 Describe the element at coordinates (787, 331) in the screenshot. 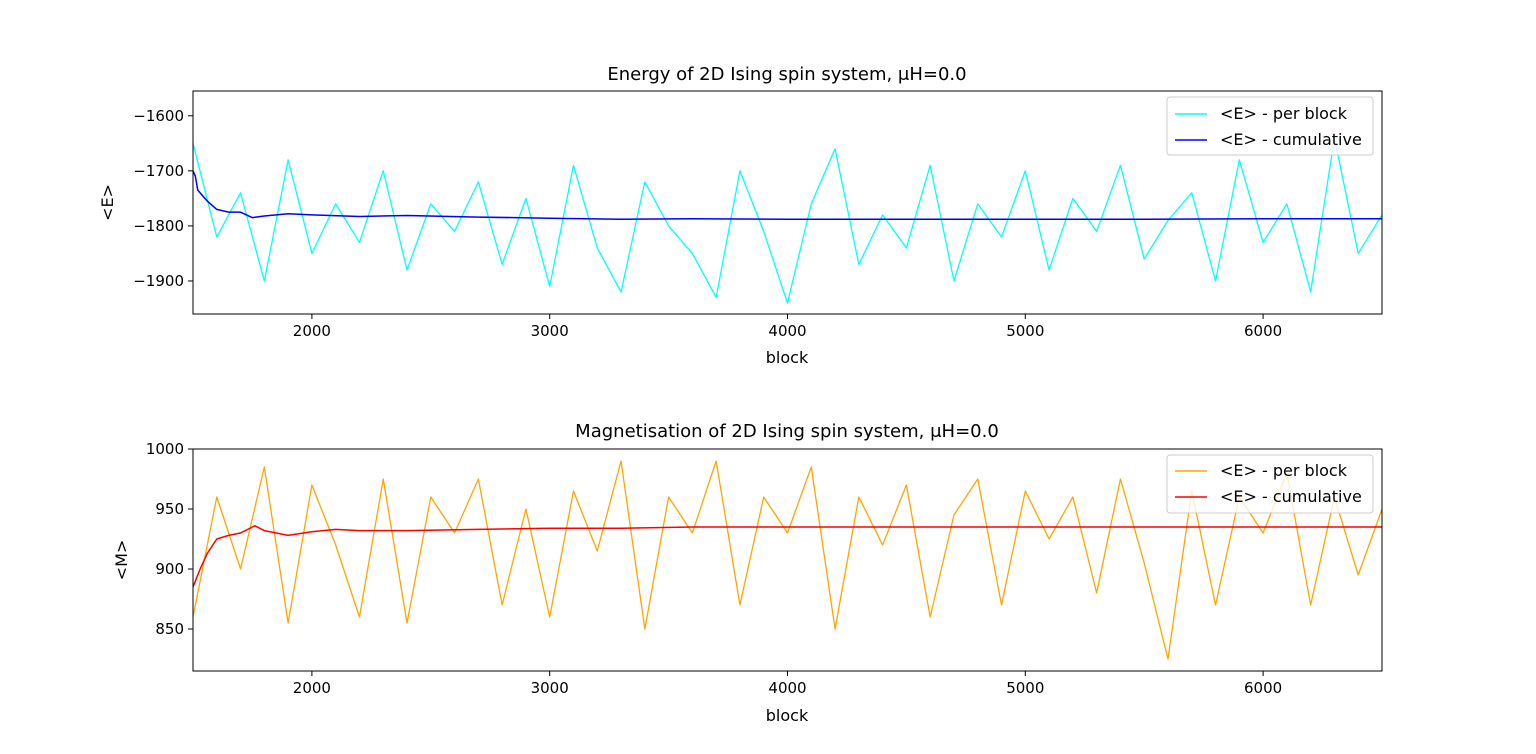

I see `energy-x-tick-label: 4000` at that location.